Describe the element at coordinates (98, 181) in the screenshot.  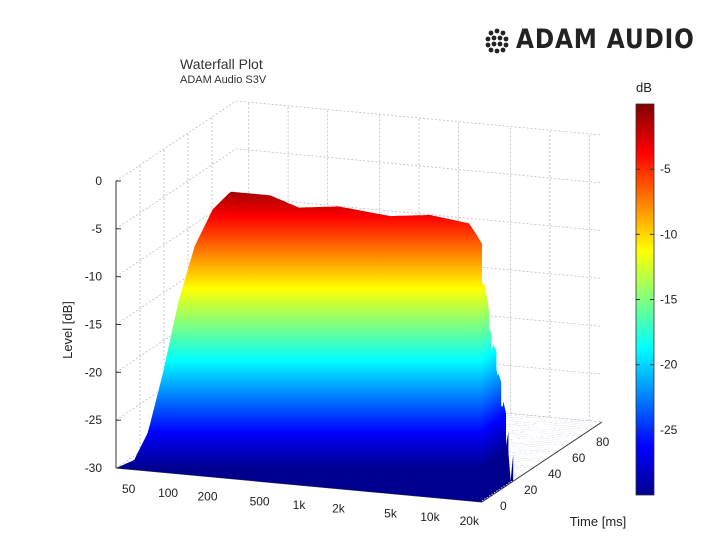
I see `z-tick-label: 0` at that location.